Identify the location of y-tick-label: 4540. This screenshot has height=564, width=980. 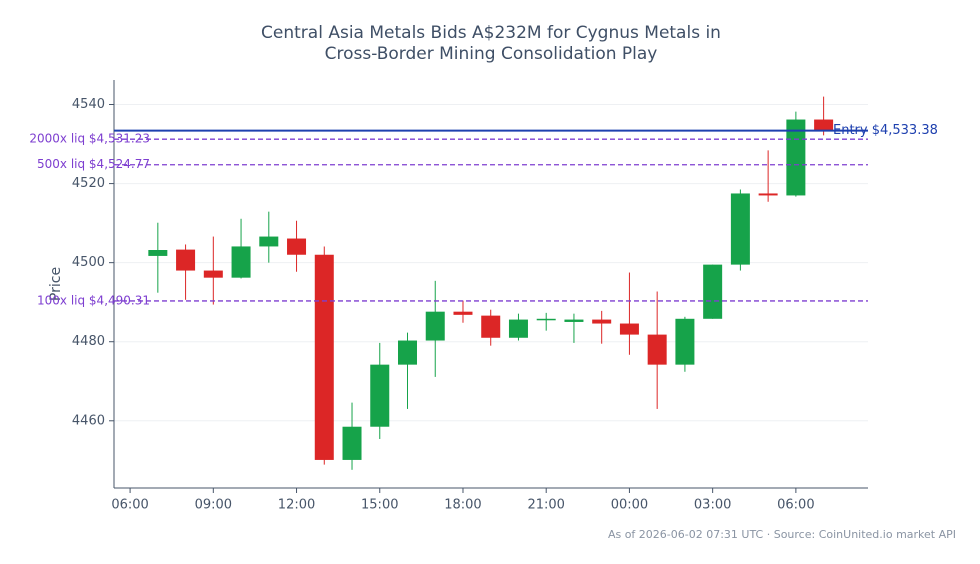
(88, 104).